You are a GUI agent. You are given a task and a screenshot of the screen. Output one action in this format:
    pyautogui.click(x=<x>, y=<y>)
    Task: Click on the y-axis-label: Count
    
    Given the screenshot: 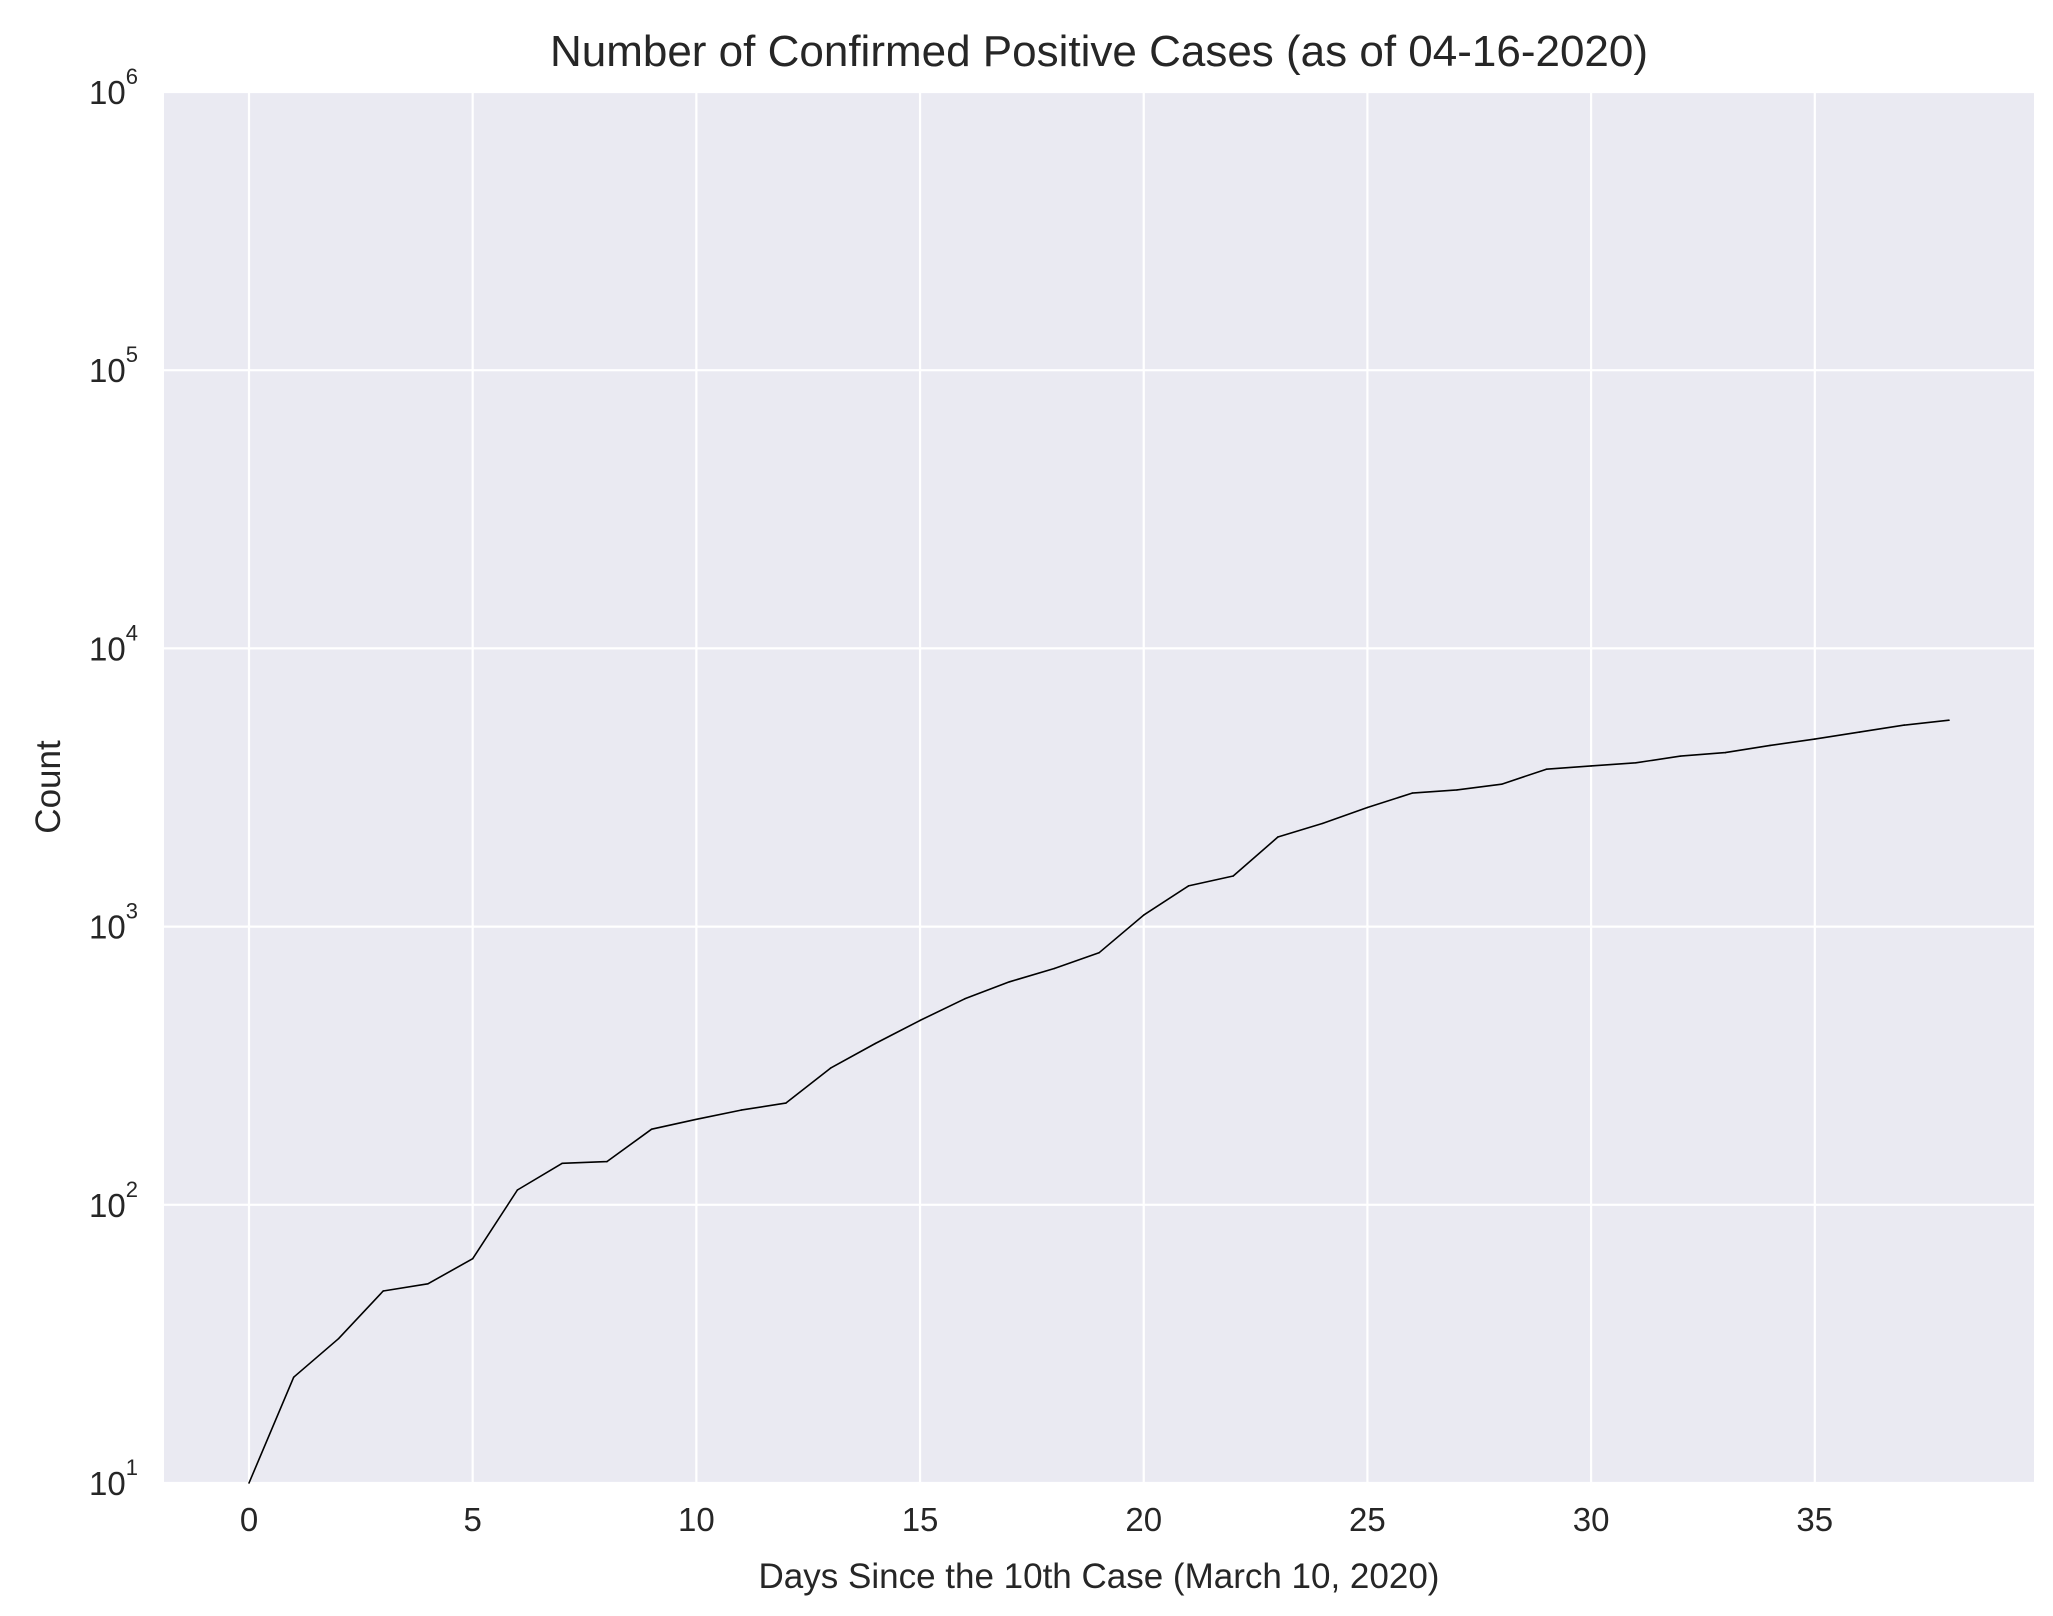 What is the action you would take?
    pyautogui.click(x=48, y=787)
    